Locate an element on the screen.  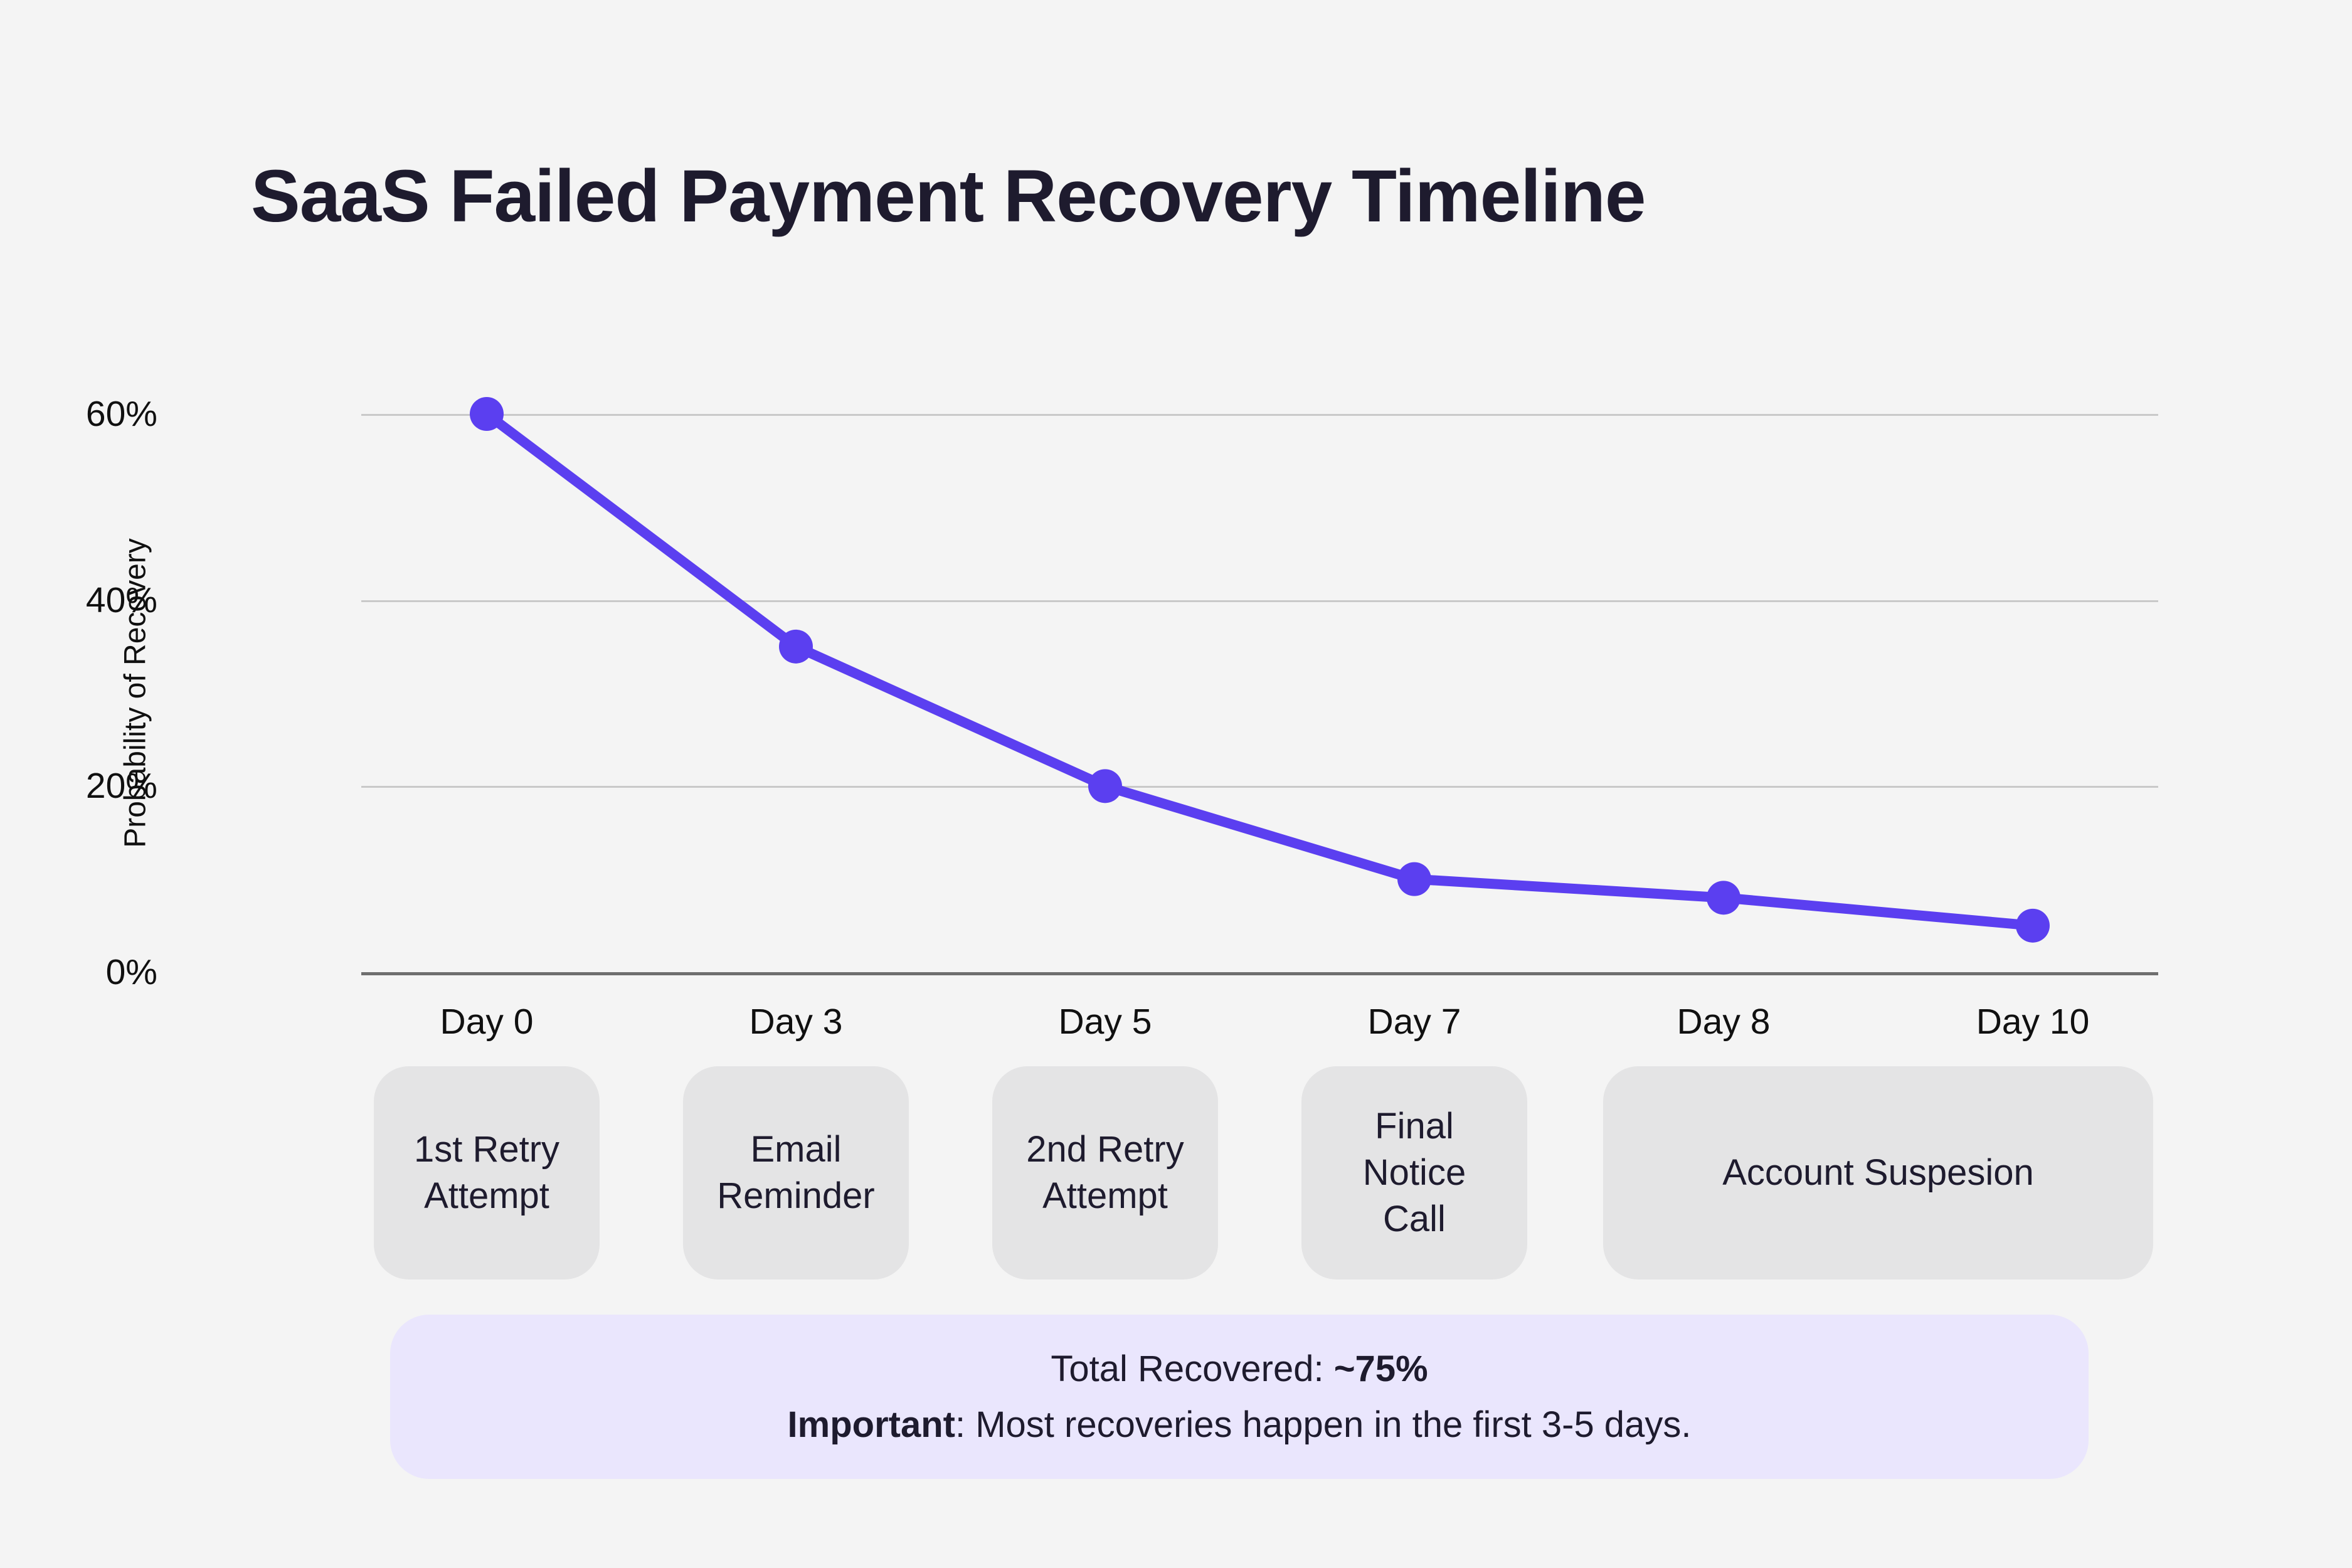
total-recovered-line: Total Recovered: ~75% is located at coordinates (1239, 1369).